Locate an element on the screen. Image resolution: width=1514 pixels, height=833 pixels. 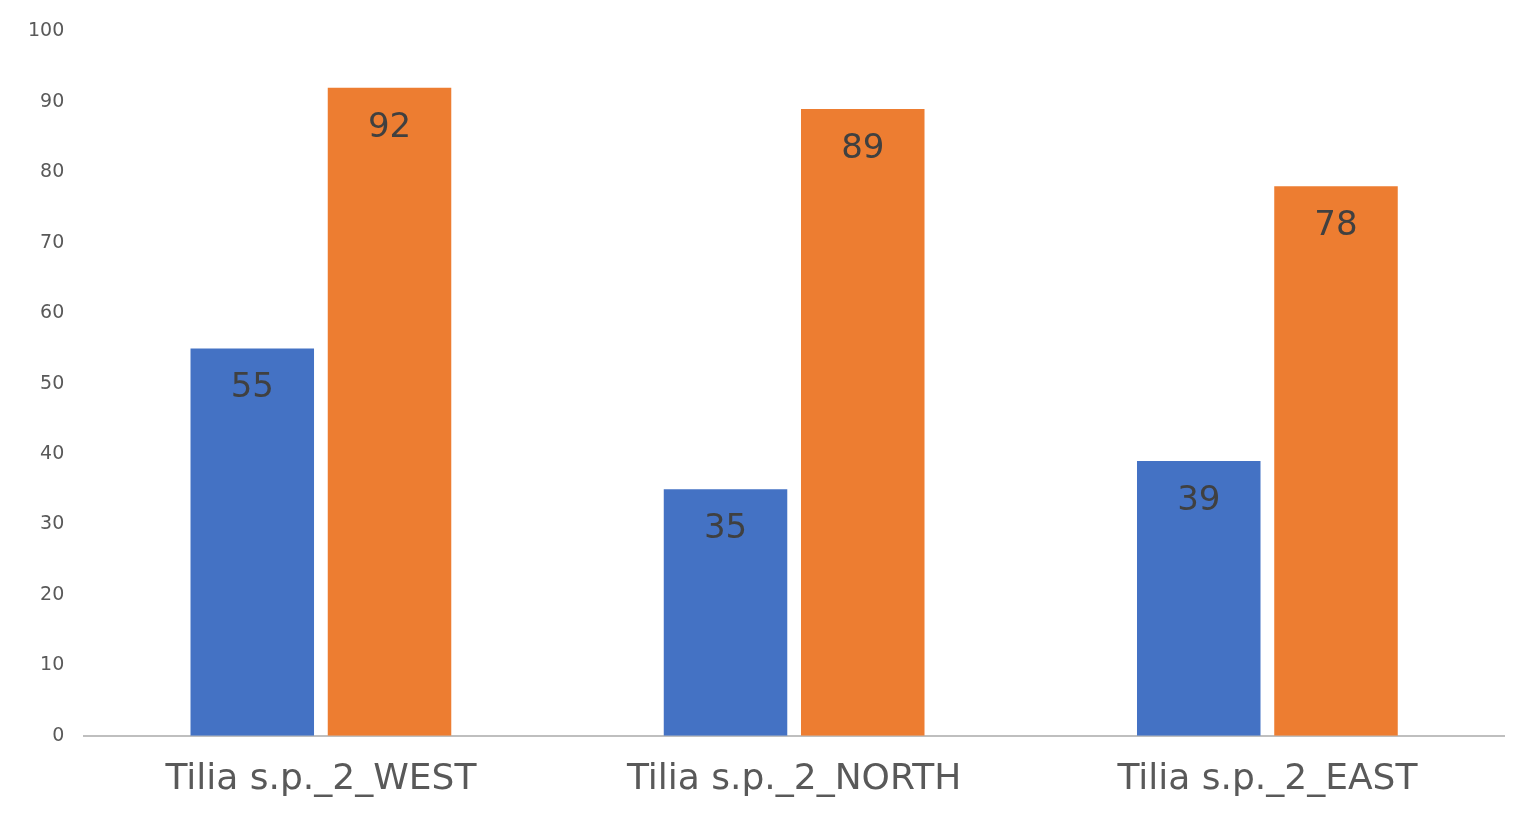
y-tick-label: 90 is located at coordinates (52, 99).